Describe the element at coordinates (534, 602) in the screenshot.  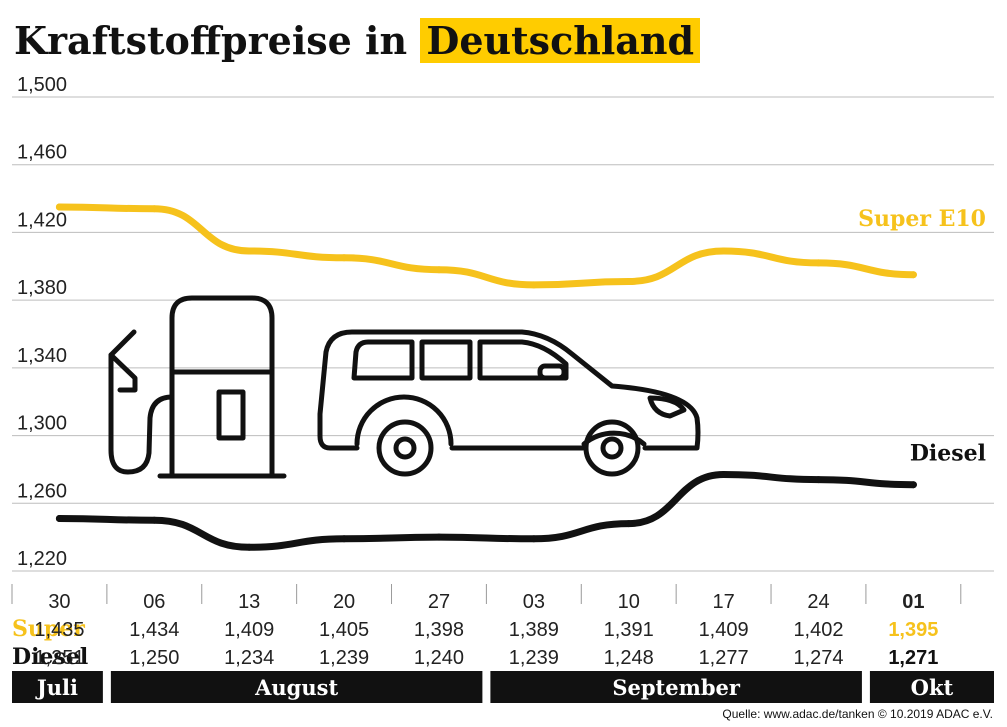
I see `x-tick-label: 03` at that location.